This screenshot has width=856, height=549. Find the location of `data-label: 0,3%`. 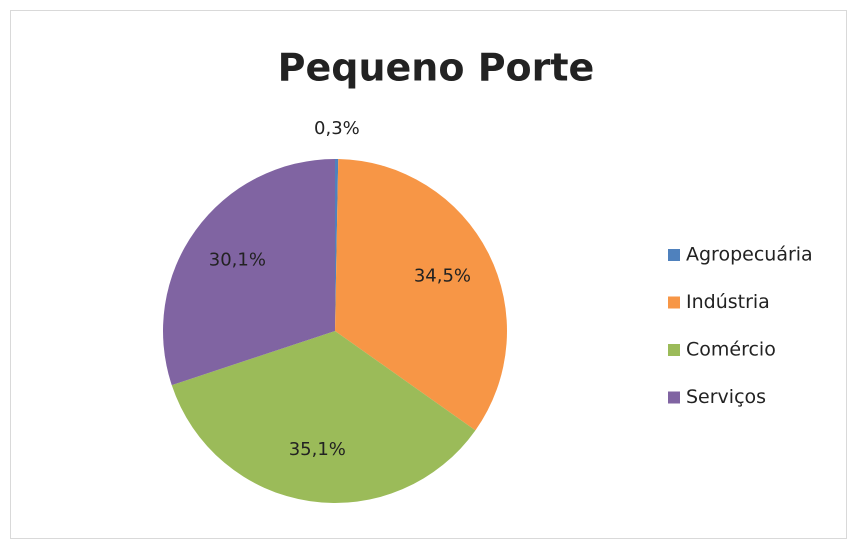

data-label: 0,3% is located at coordinates (337, 128).